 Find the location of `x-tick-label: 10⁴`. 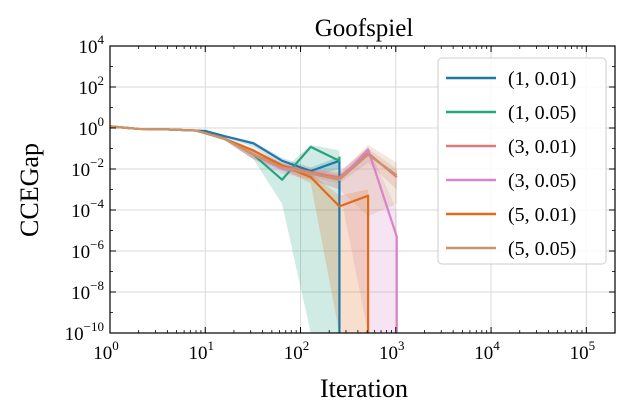

x-tick-label: 10⁴ is located at coordinates (487, 351).